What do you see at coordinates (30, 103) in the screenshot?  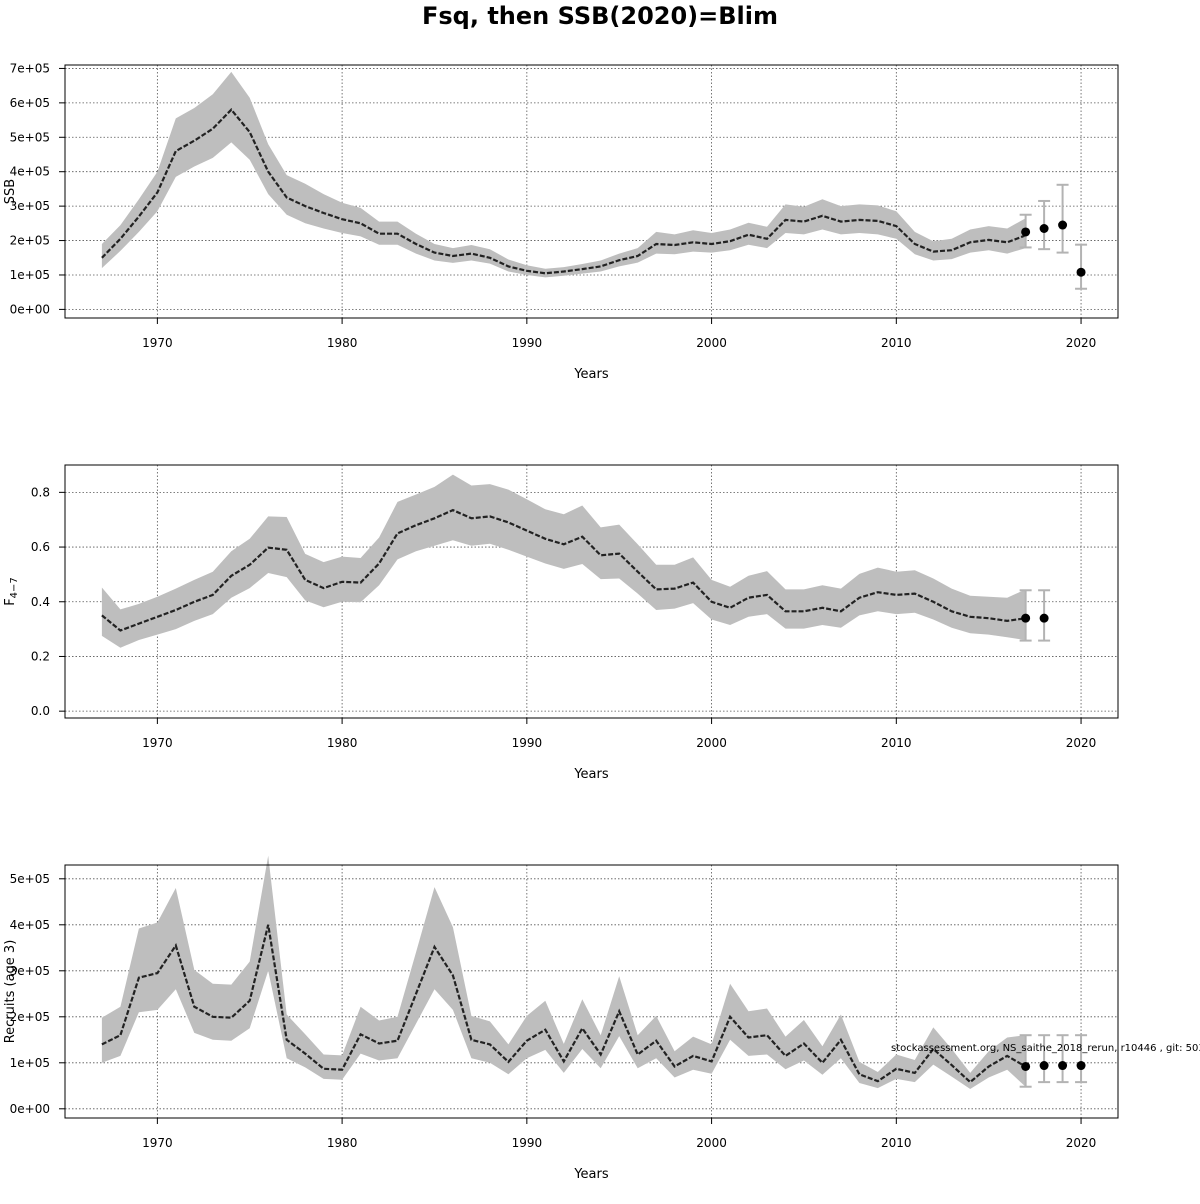 I see `y-tick-label: 6e+05` at bounding box center [30, 103].